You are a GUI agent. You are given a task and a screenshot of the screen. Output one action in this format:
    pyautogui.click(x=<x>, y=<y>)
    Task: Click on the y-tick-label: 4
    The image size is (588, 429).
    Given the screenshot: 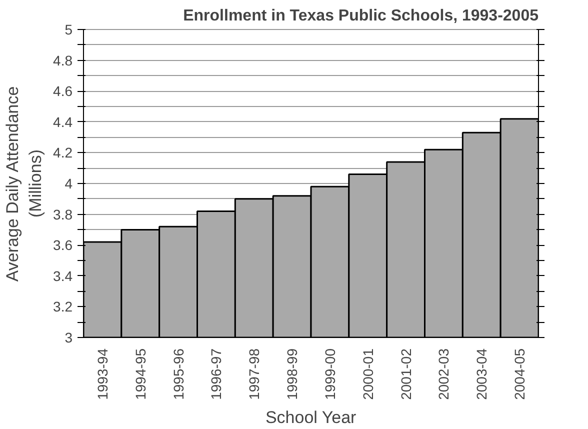 What is the action you would take?
    pyautogui.click(x=68, y=184)
    